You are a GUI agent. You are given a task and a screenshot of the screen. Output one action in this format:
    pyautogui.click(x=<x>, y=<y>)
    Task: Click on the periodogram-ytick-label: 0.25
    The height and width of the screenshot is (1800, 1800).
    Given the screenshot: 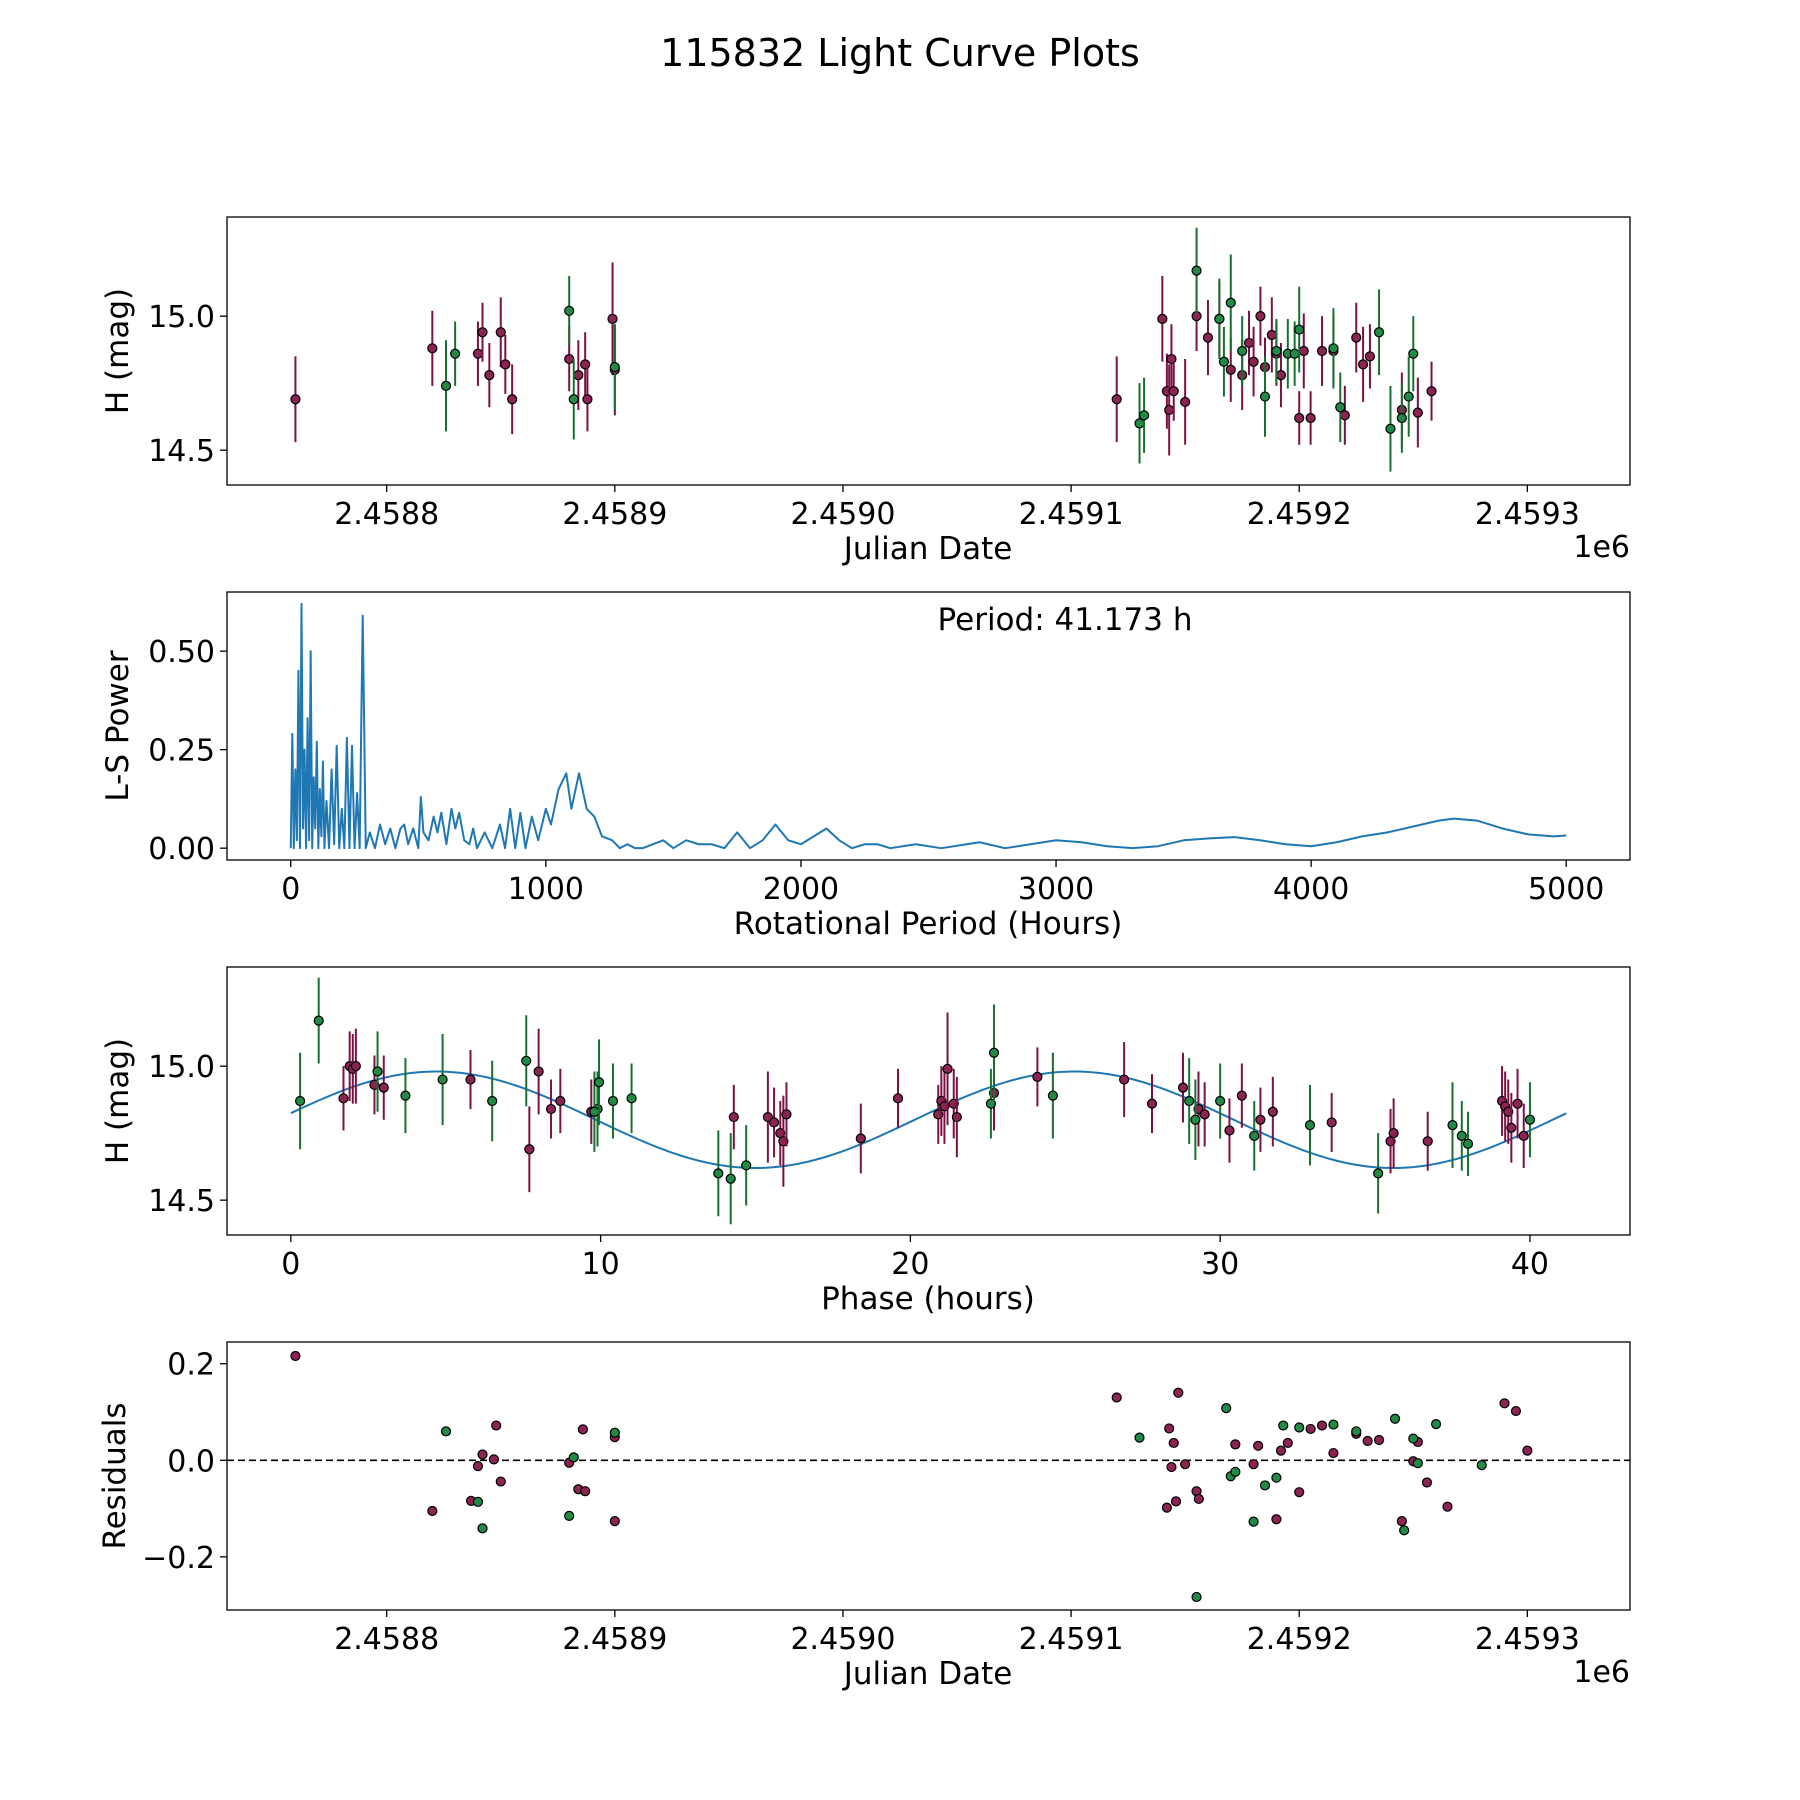 What is the action you would take?
    pyautogui.click(x=181, y=751)
    